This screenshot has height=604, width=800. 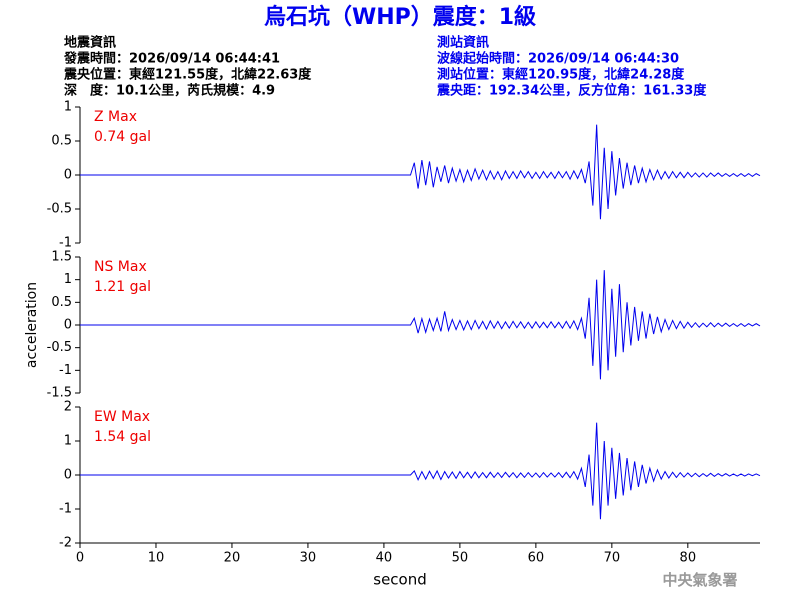 I want to click on info-left: 深 度：10.1公里，芮氏規模：4.9, so click(x=169, y=91).